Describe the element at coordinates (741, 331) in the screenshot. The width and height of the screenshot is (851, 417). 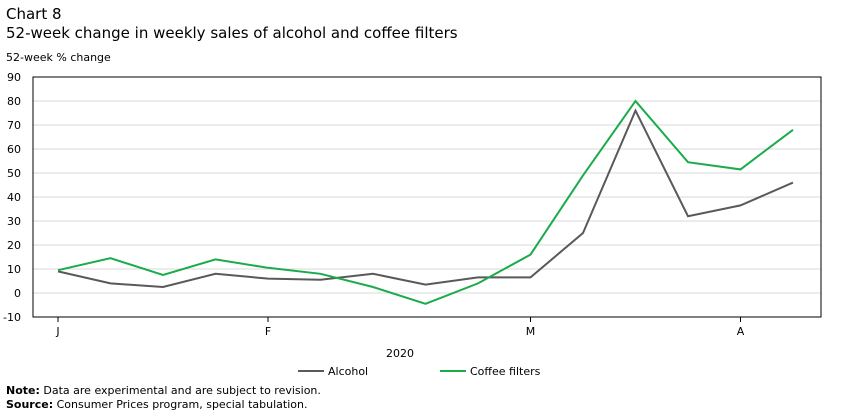
I see `x-tick-label: A` at that location.